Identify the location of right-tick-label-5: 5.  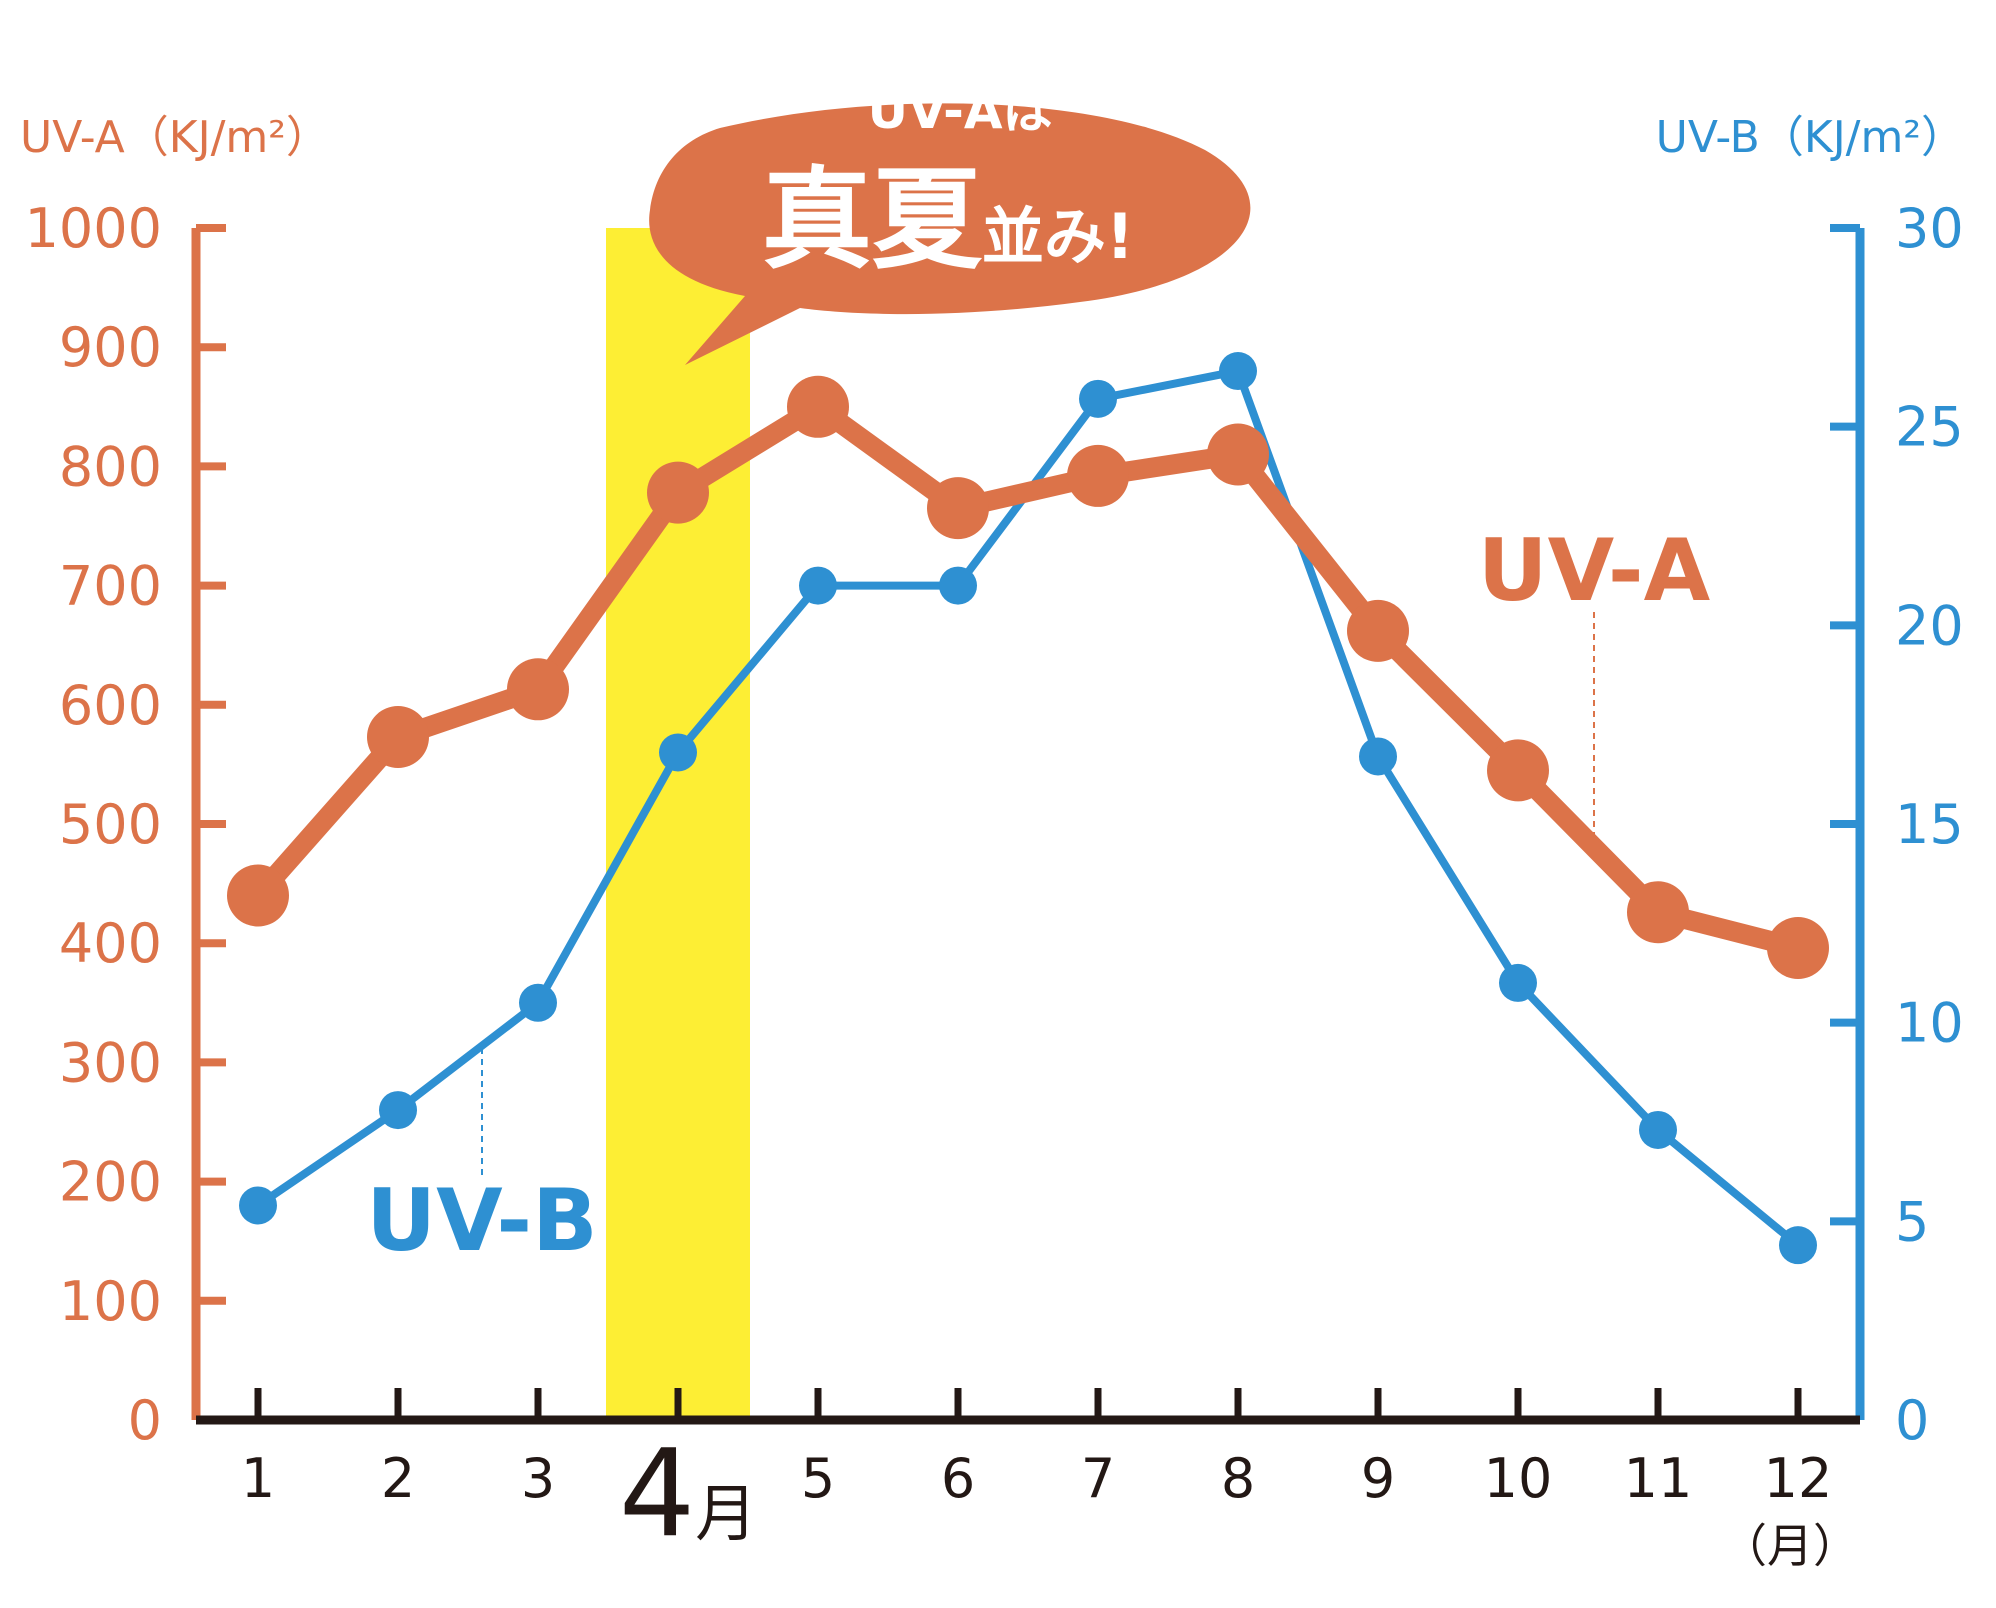
(1912, 1221).